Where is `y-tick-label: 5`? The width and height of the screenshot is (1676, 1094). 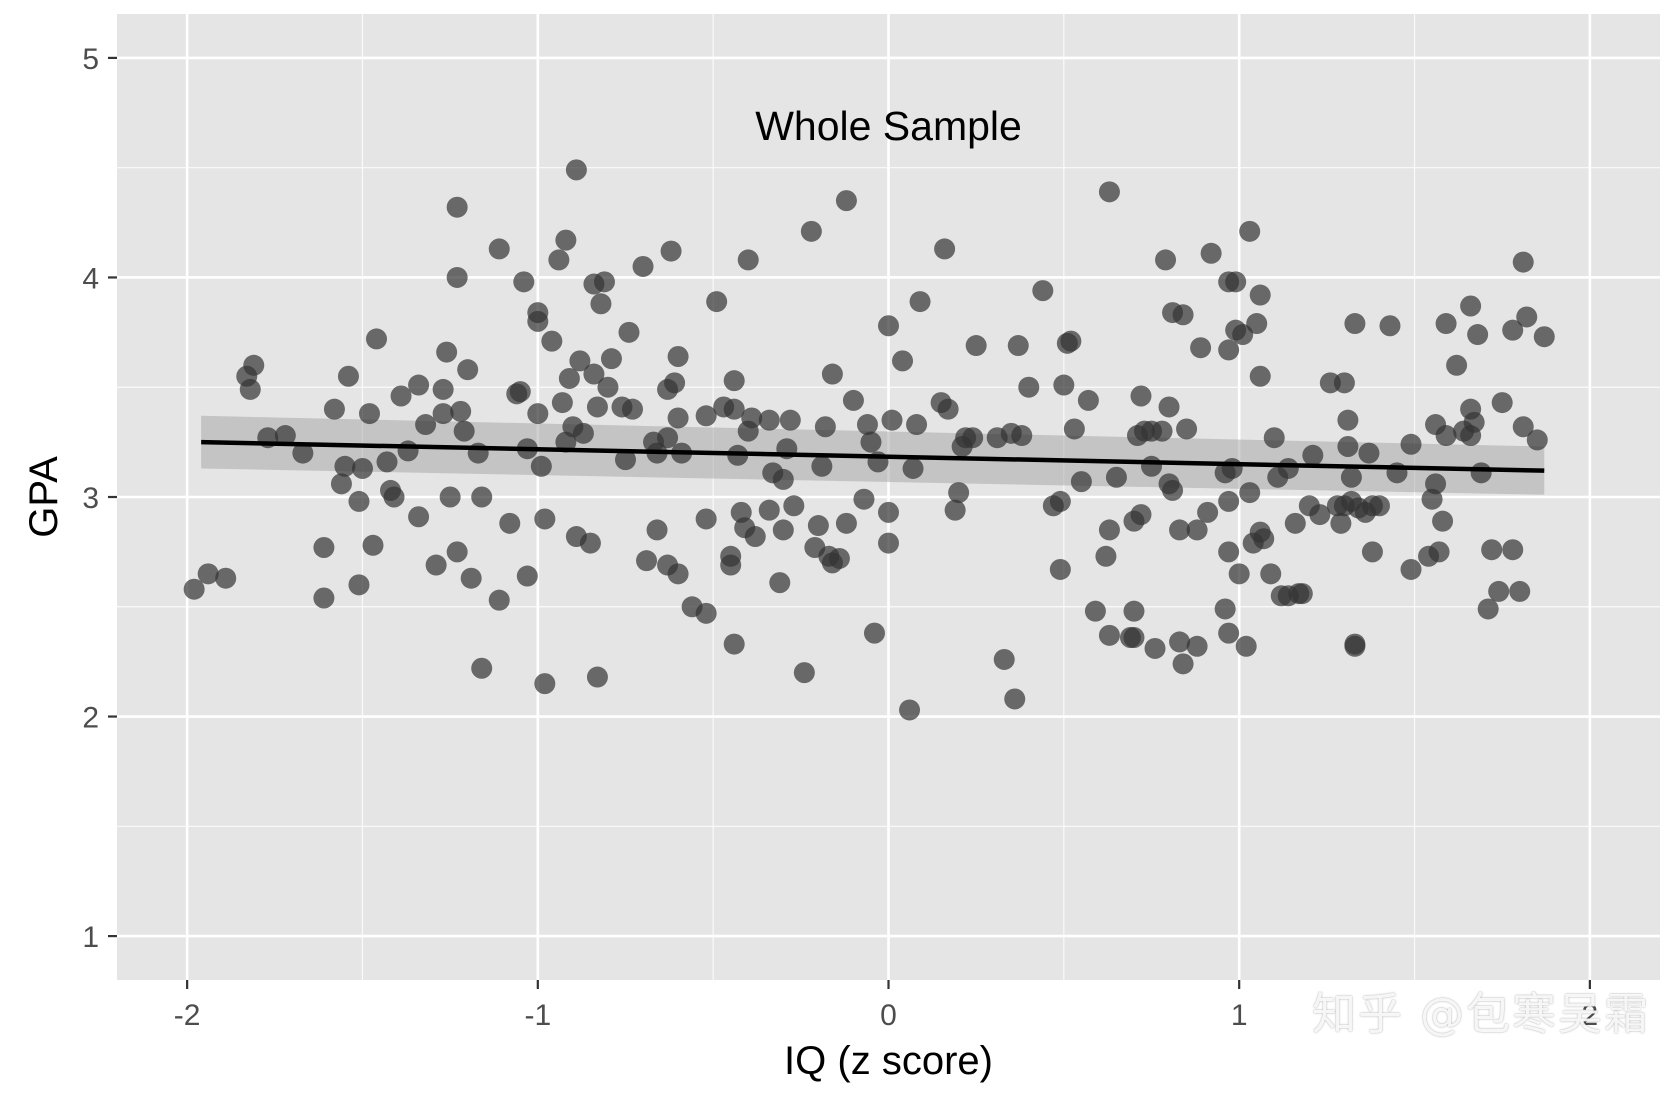
y-tick-label: 5 is located at coordinates (90, 59).